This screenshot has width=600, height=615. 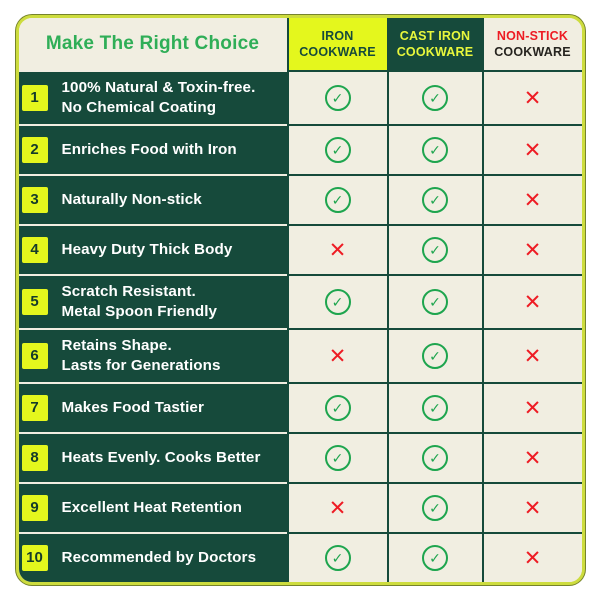 I want to click on feature-label: Naturally Non-stick, so click(x=131, y=199).